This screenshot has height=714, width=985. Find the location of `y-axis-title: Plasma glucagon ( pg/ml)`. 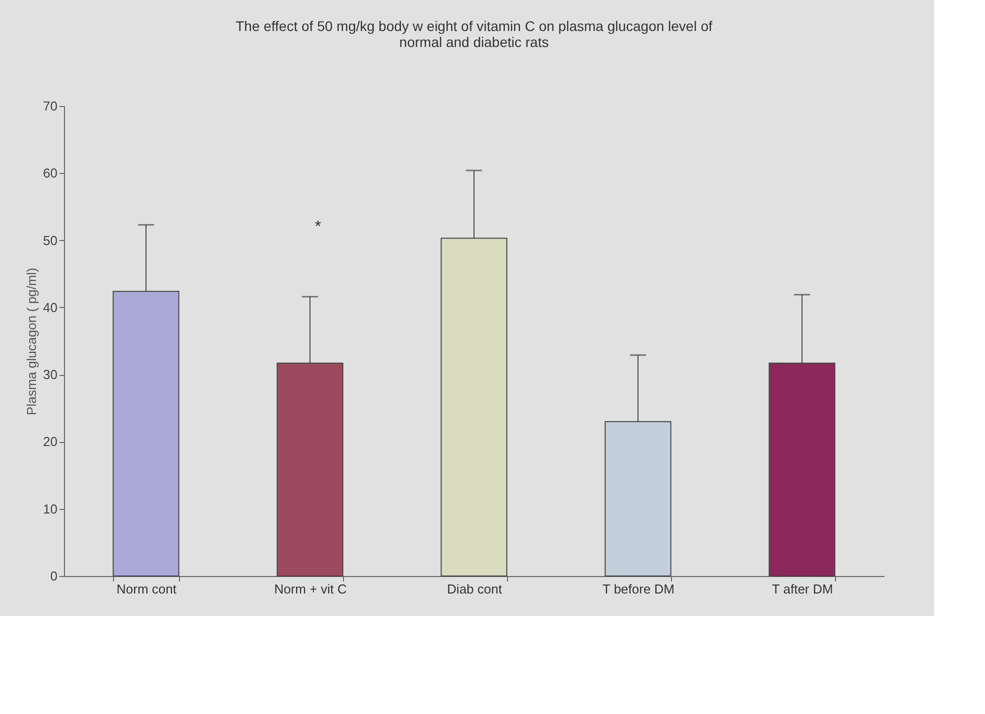

y-axis-title: Plasma glucagon ( pg/ml) is located at coordinates (32, 342).